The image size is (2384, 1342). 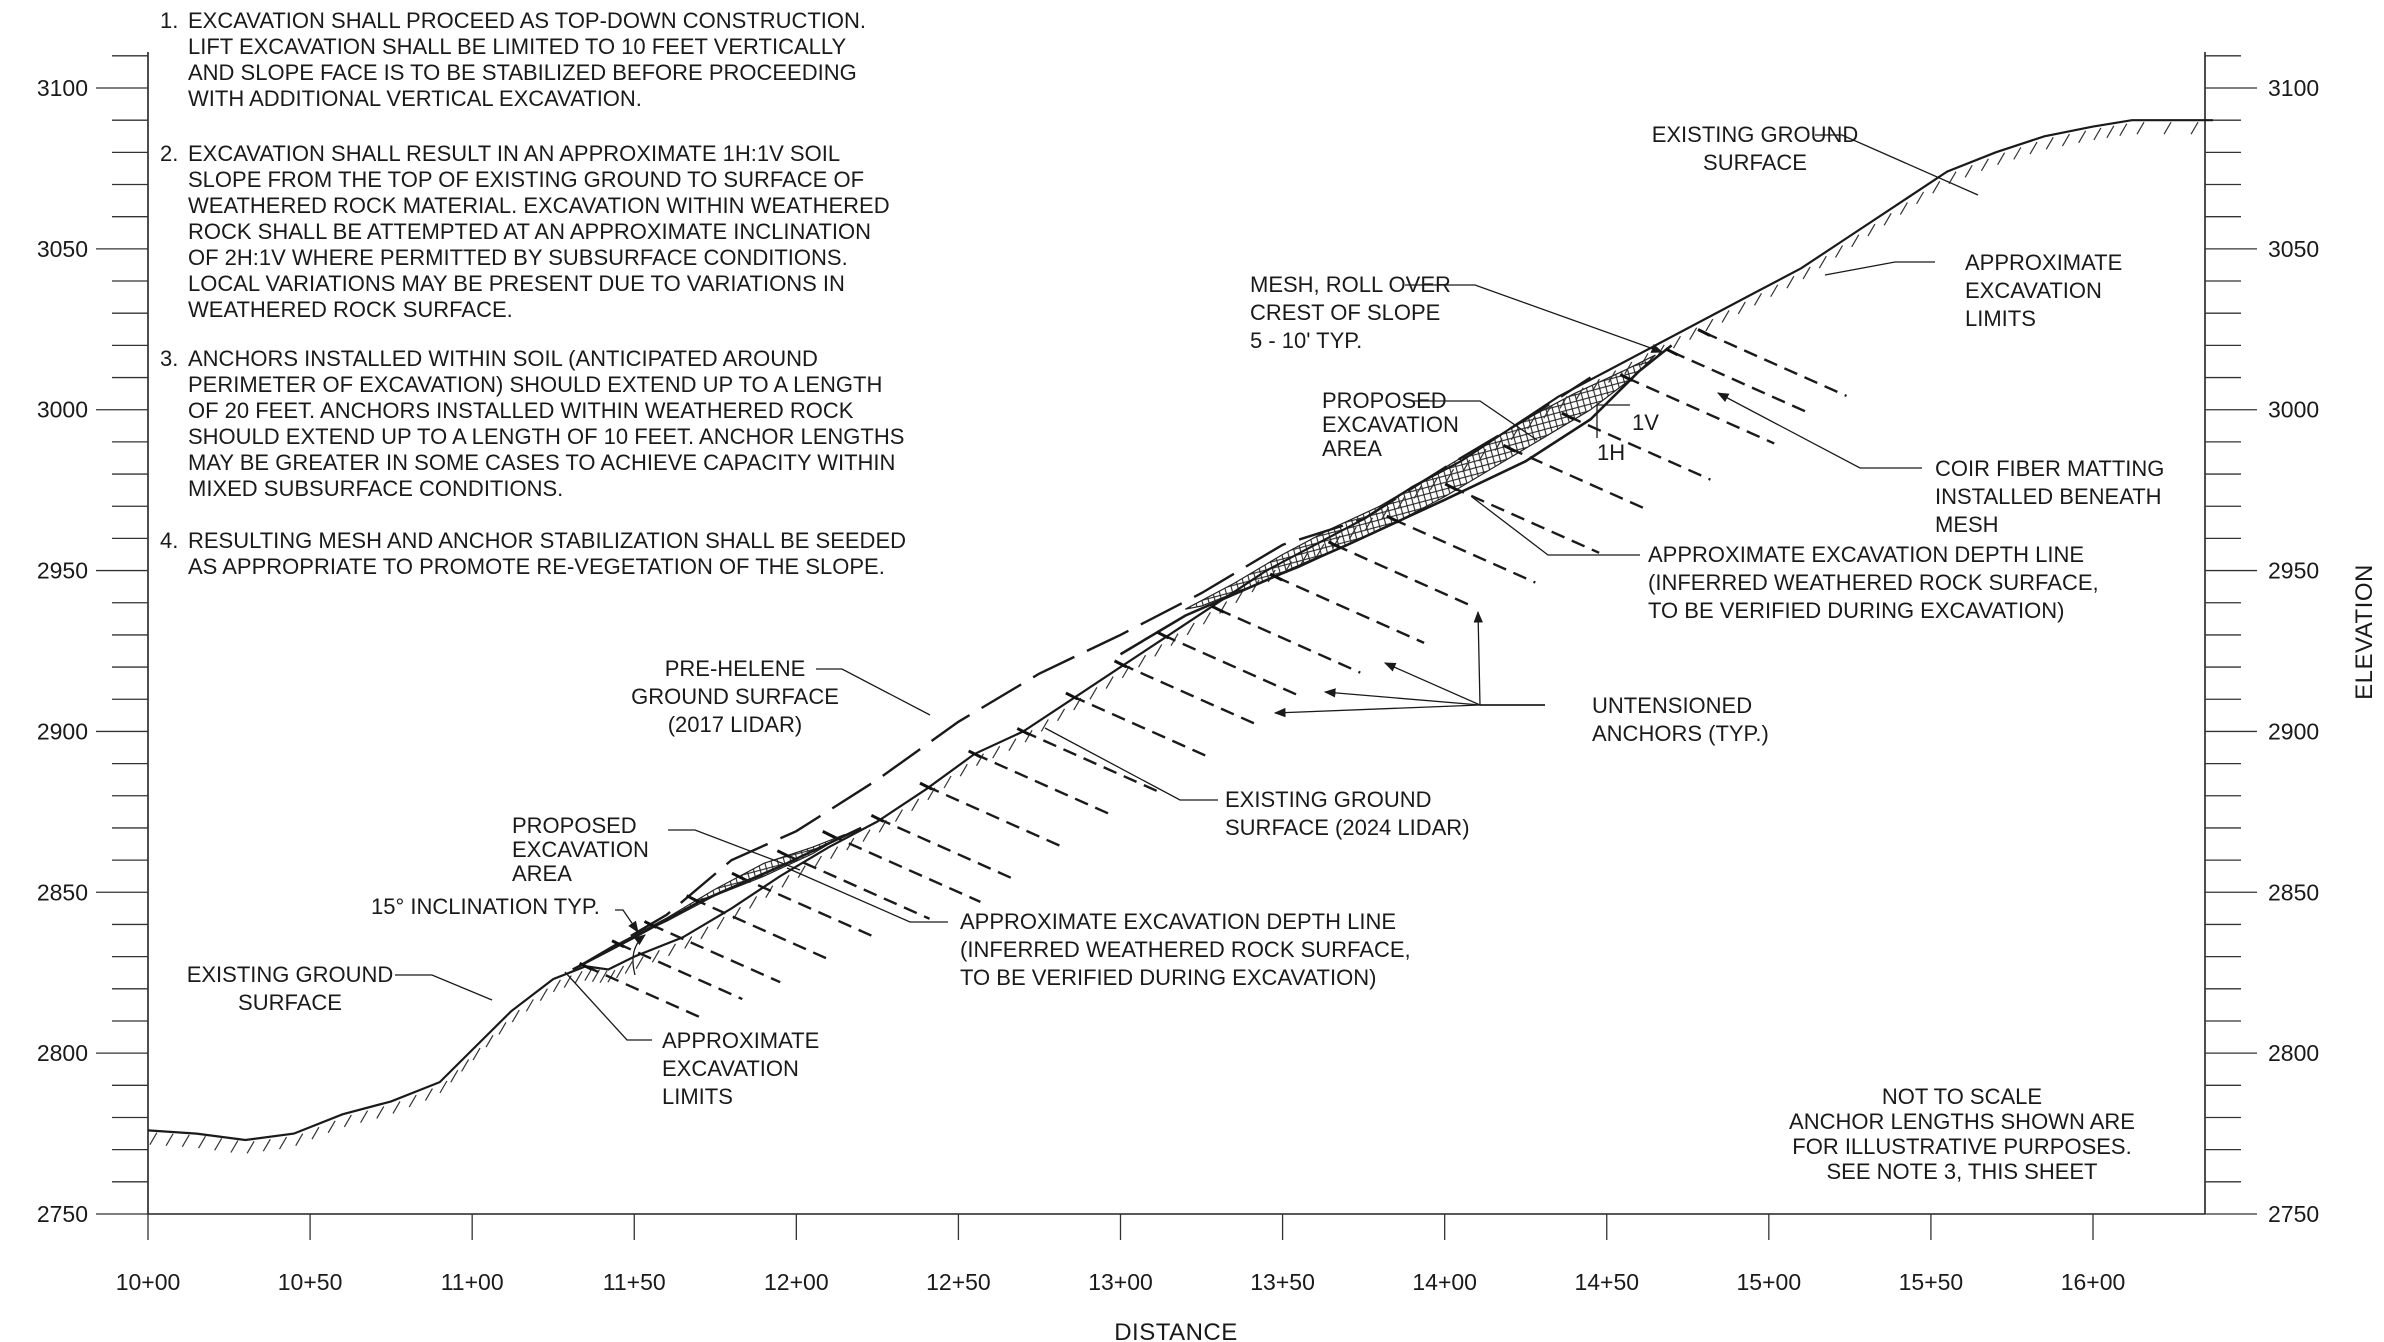 I want to click on callout-approx-limits-top: EXCAVATION, so click(x=2033, y=290).